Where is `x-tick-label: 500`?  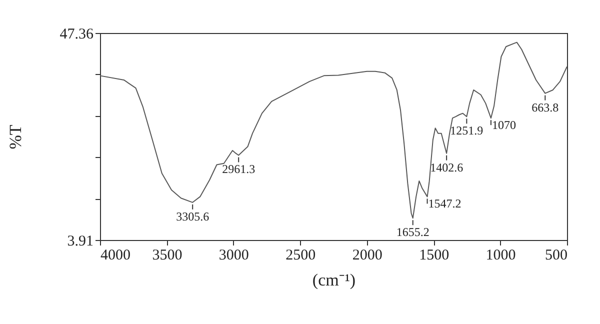
x-tick-label: 500 is located at coordinates (556, 256).